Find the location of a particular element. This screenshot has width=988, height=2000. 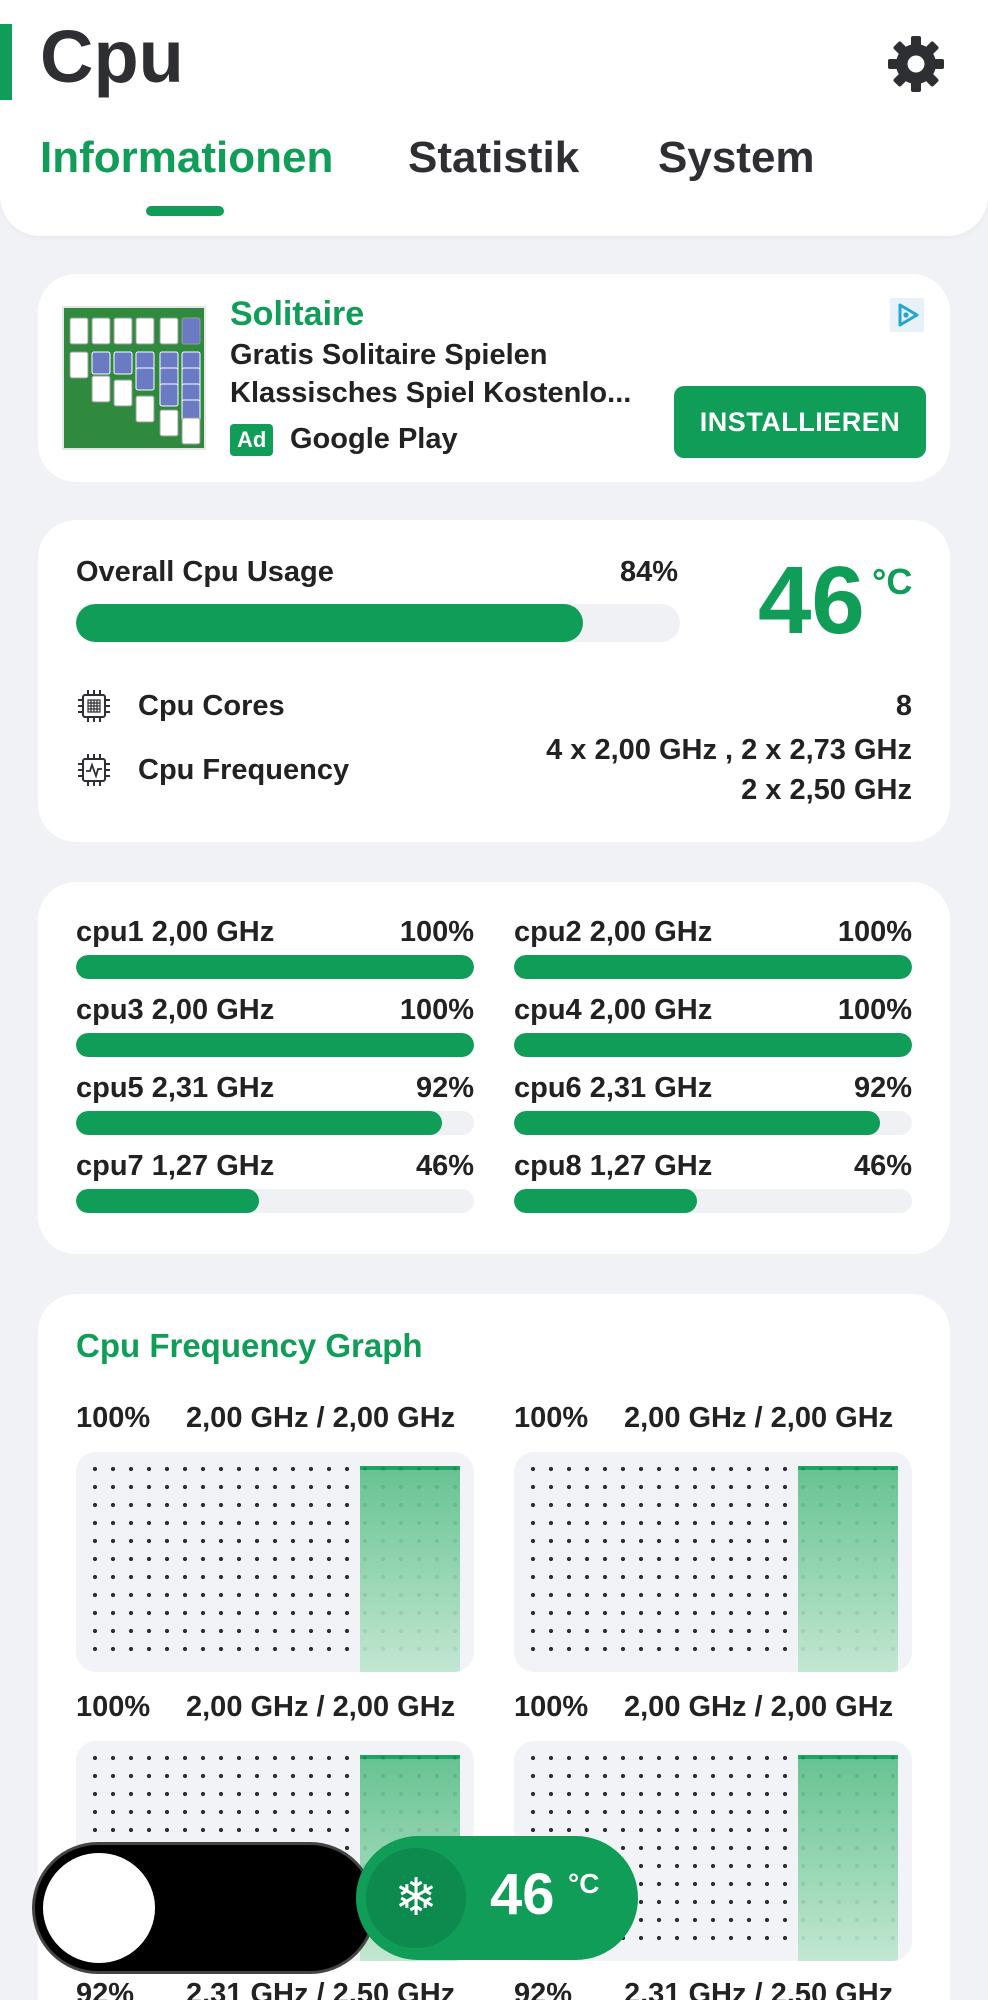

snowflake-icon: ❄ is located at coordinates (416, 1898).